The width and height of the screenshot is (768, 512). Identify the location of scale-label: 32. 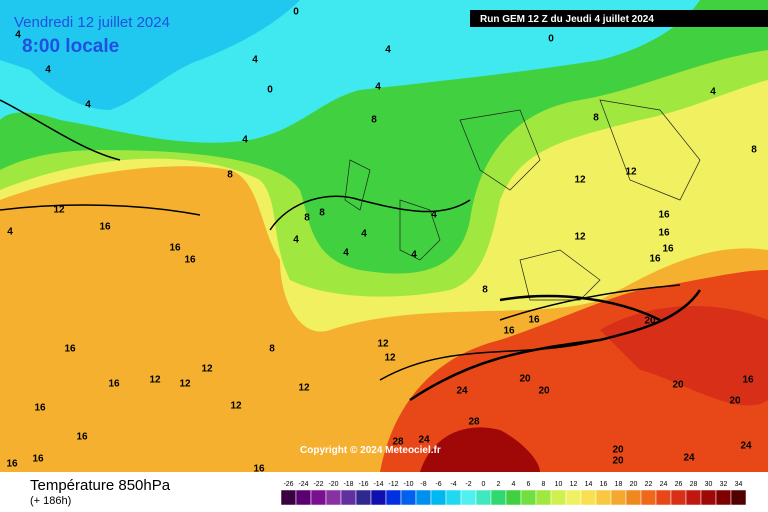
(724, 484).